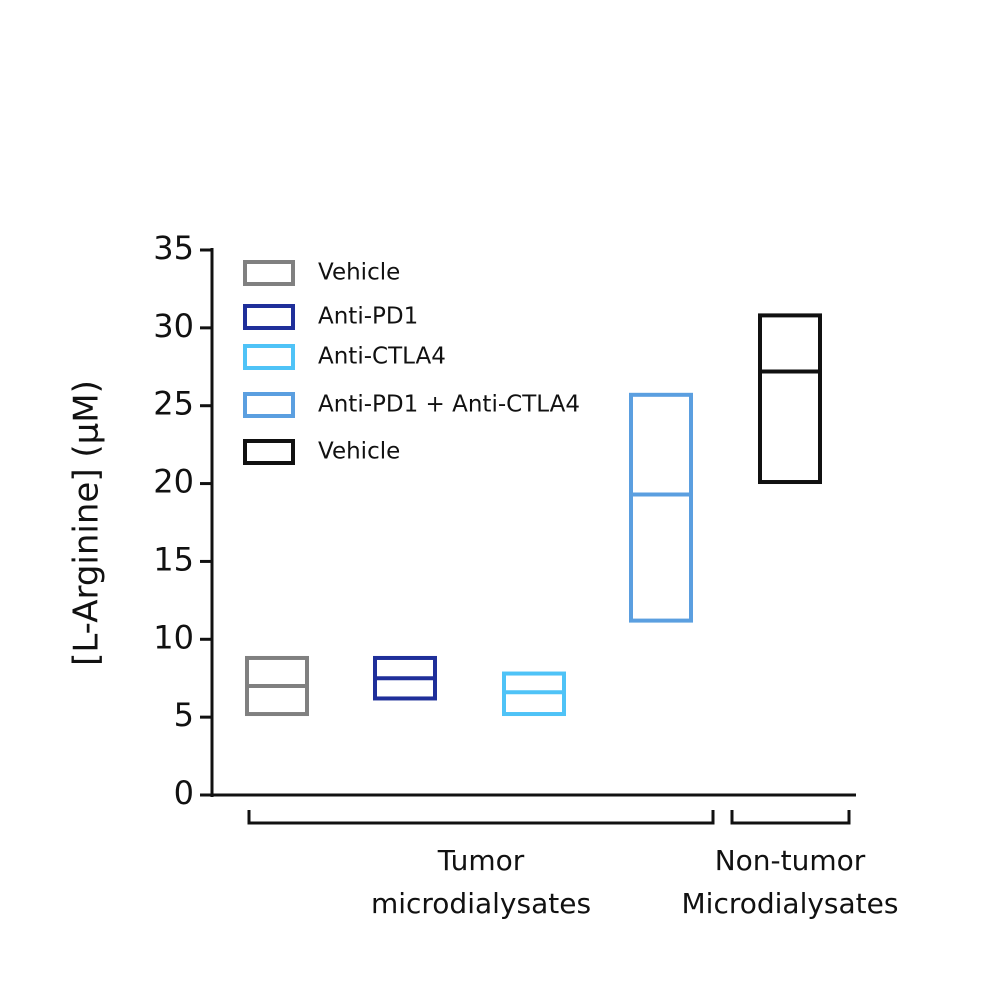 The height and width of the screenshot is (1000, 1000). I want to click on y-tick-label: 15, so click(173, 559).